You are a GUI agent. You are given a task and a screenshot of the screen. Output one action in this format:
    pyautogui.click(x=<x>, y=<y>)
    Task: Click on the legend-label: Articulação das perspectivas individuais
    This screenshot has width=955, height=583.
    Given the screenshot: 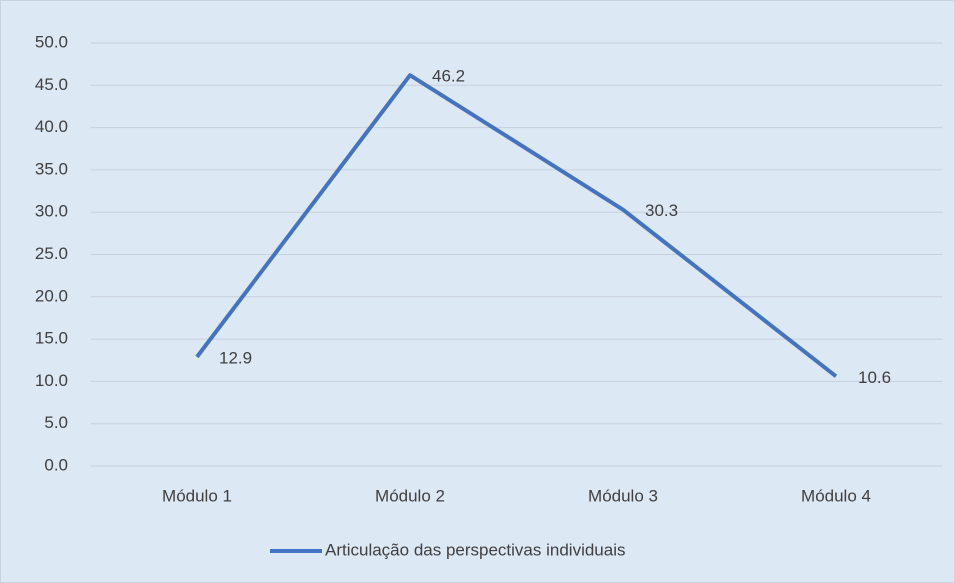 What is the action you would take?
    pyautogui.click(x=475, y=549)
    